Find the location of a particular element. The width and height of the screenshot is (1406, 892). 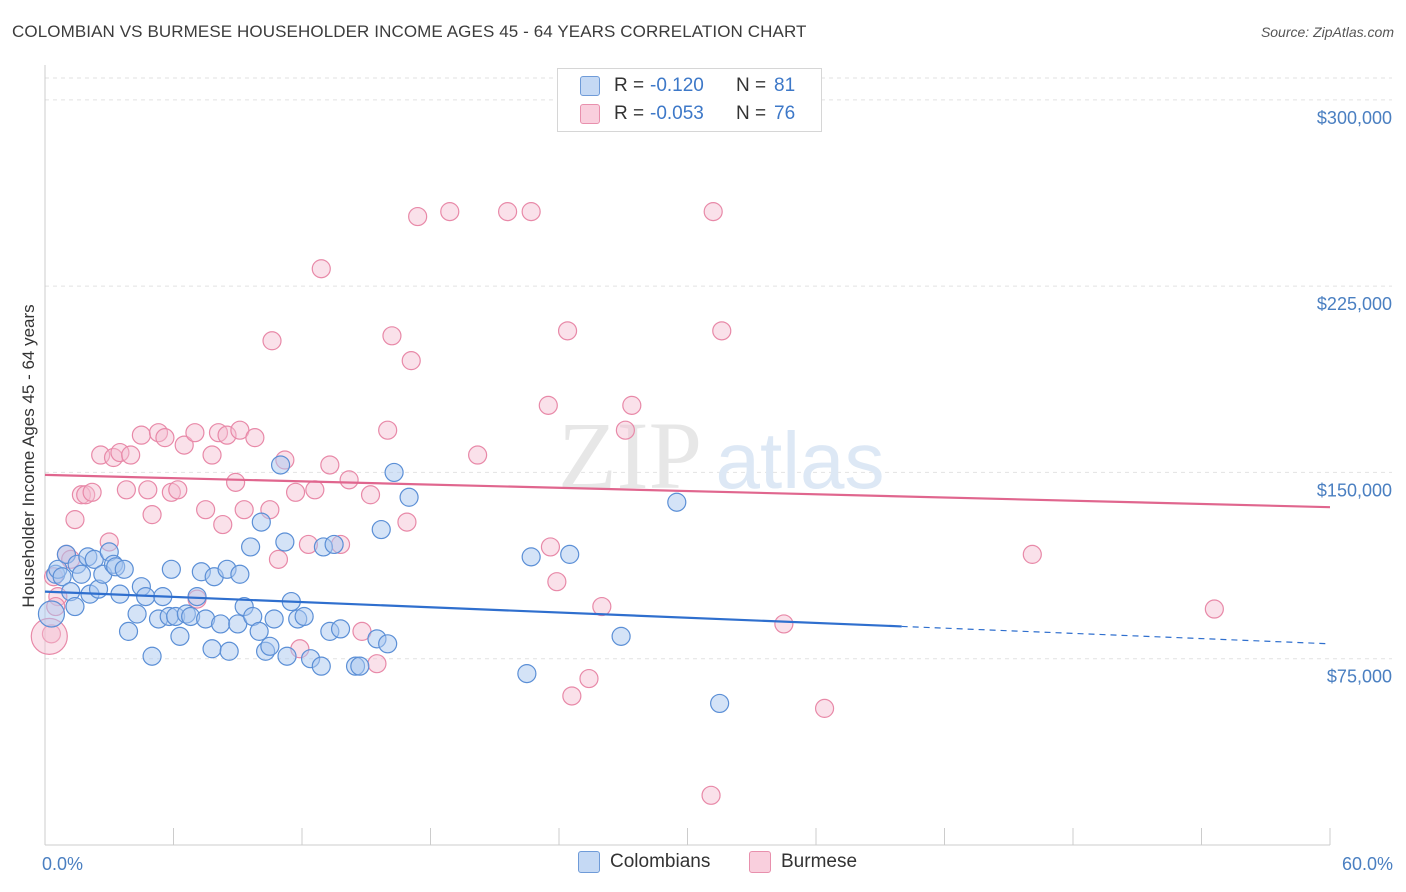

x-tick-label: 0.0% is located at coordinates (62, 864).